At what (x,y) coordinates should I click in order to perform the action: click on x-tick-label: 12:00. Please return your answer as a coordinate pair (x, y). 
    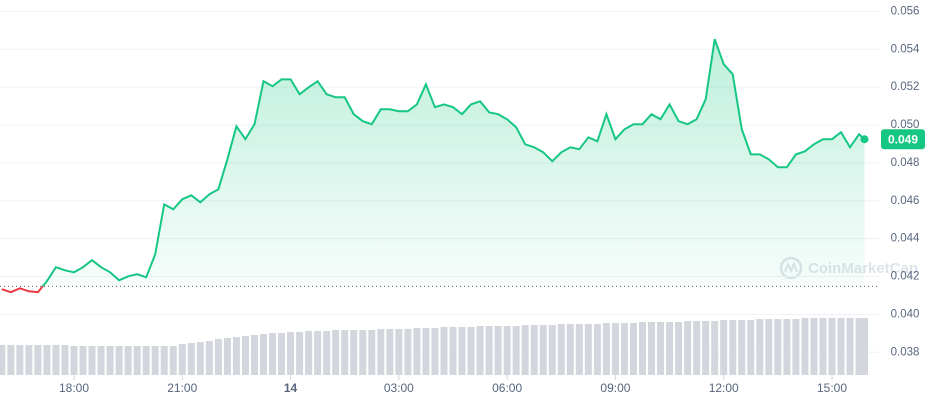
    Looking at the image, I should click on (724, 388).